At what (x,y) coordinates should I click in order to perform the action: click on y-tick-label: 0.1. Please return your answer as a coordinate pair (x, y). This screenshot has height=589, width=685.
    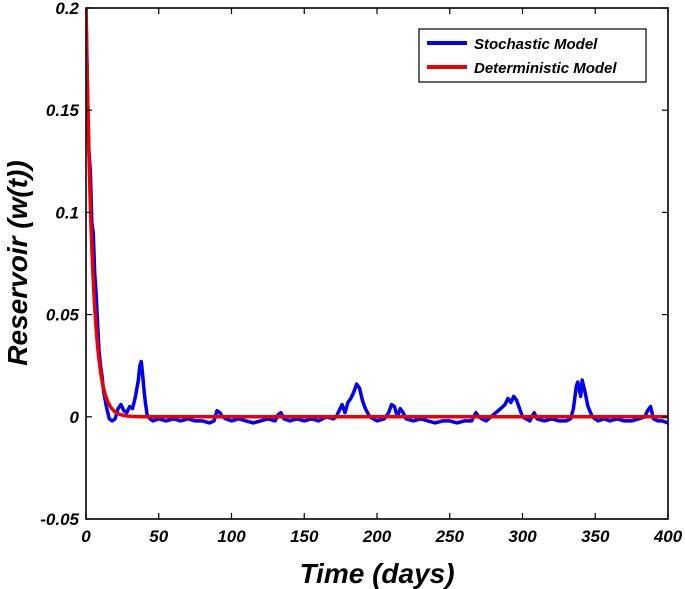
    Looking at the image, I should click on (67, 212).